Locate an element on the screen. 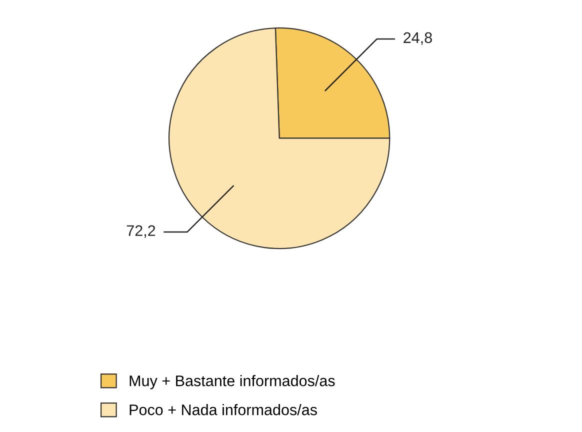 This screenshot has width=582, height=432. data-label: 72,2 is located at coordinates (141, 231).